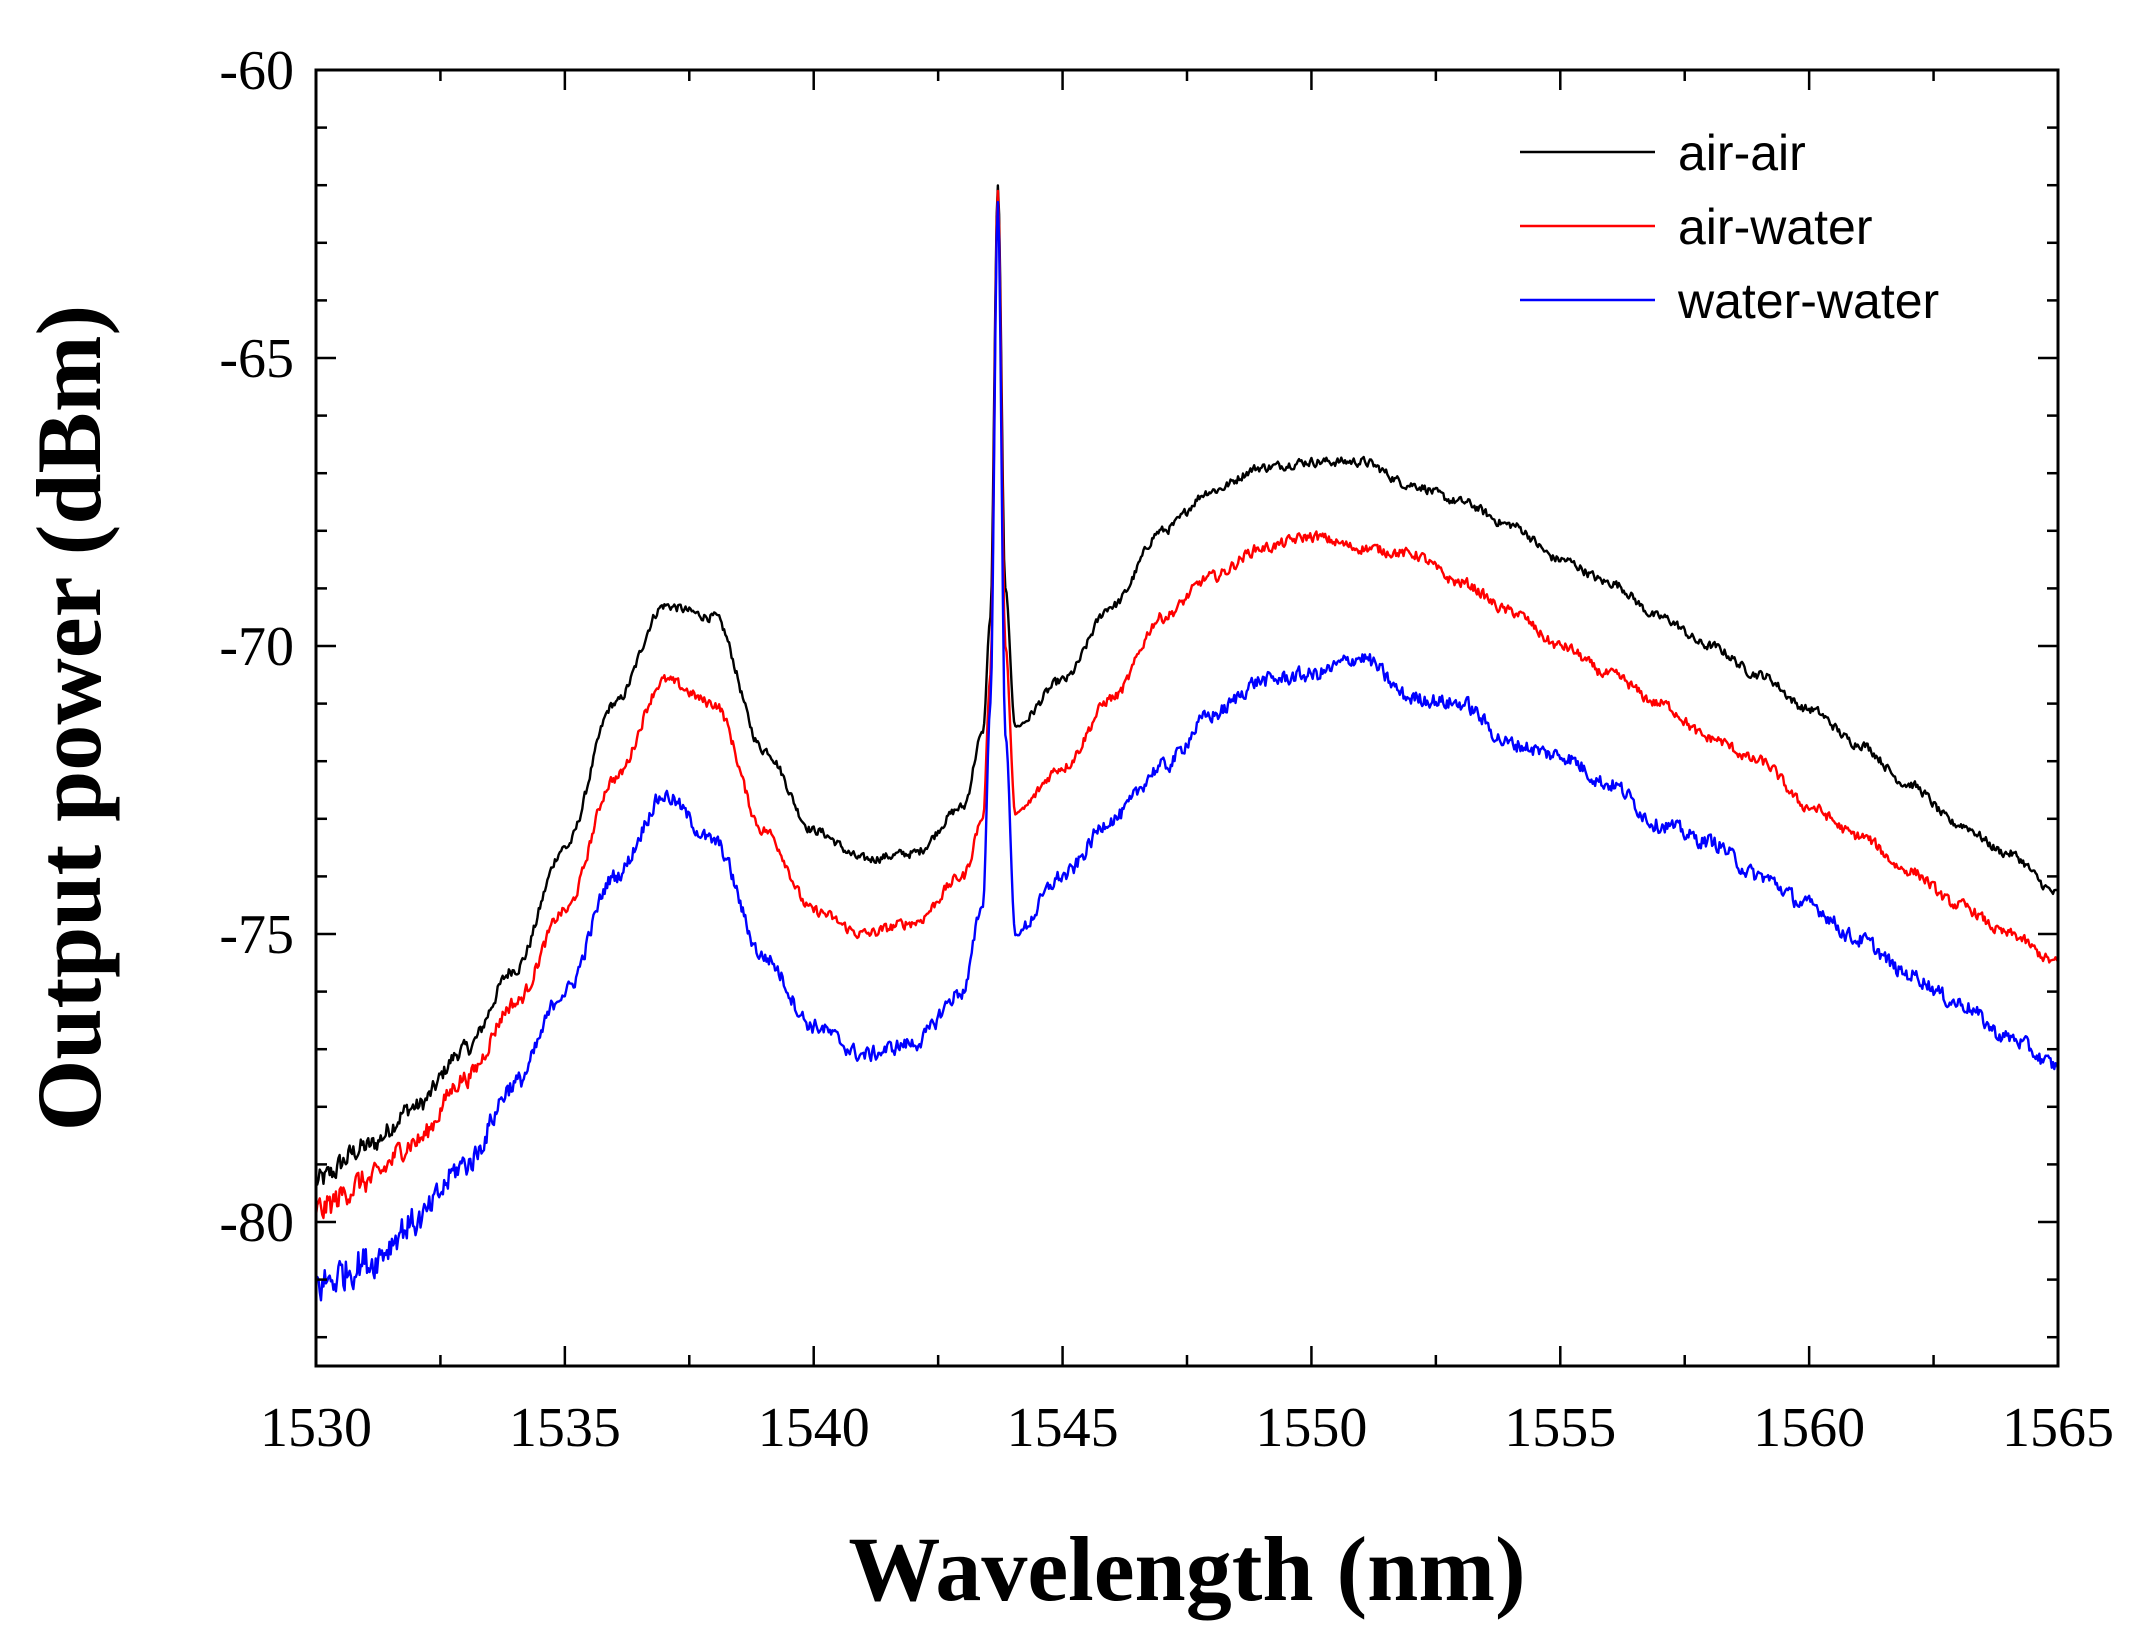  What do you see at coordinates (565, 1428) in the screenshot?
I see `x-tick-label: 1535` at bounding box center [565, 1428].